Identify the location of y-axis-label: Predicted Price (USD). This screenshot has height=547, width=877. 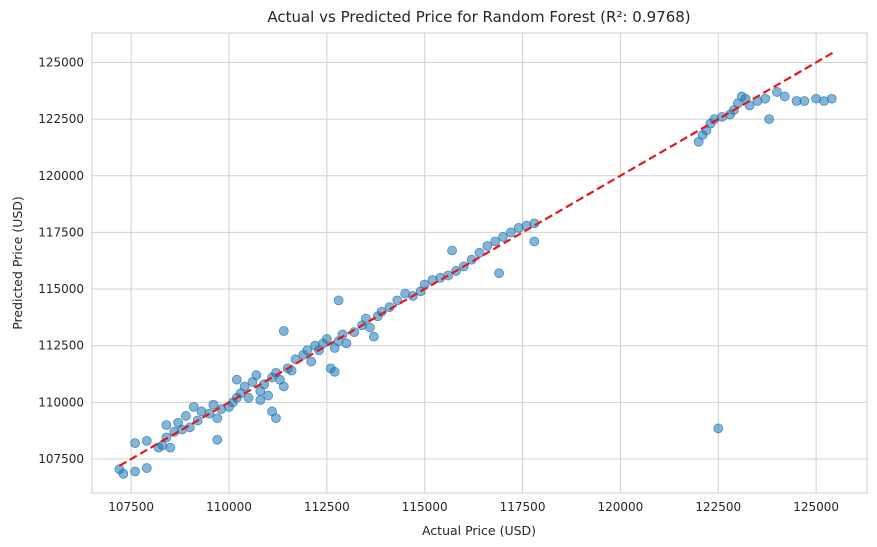
(17, 263).